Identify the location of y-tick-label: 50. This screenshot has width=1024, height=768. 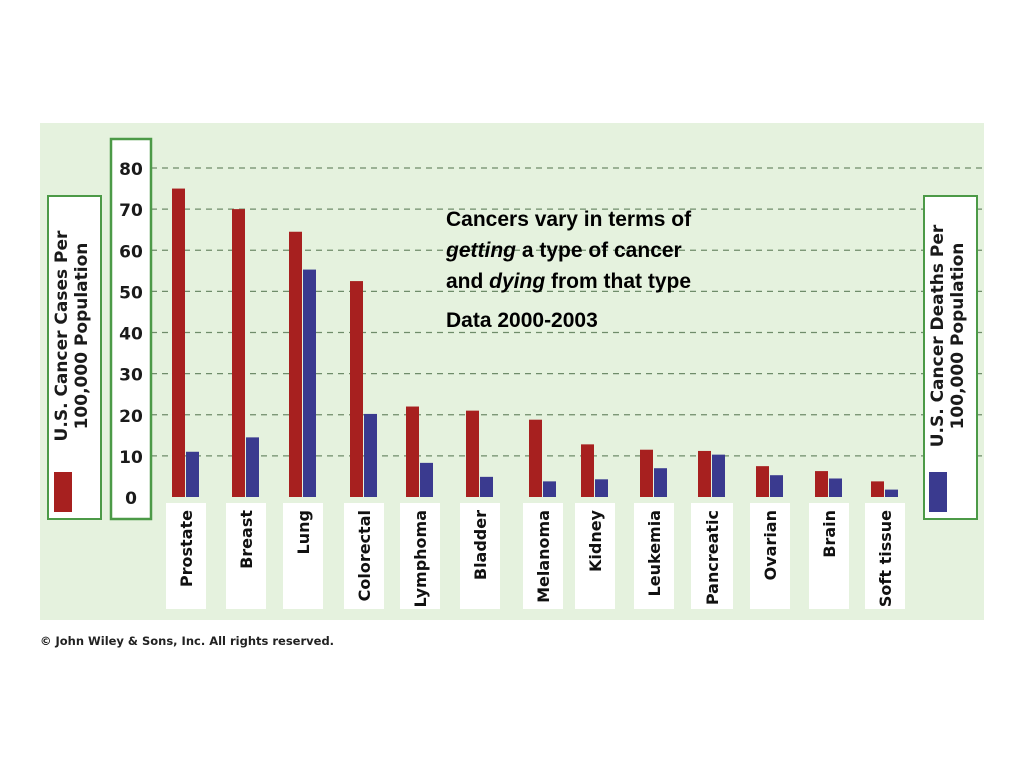
(131, 293).